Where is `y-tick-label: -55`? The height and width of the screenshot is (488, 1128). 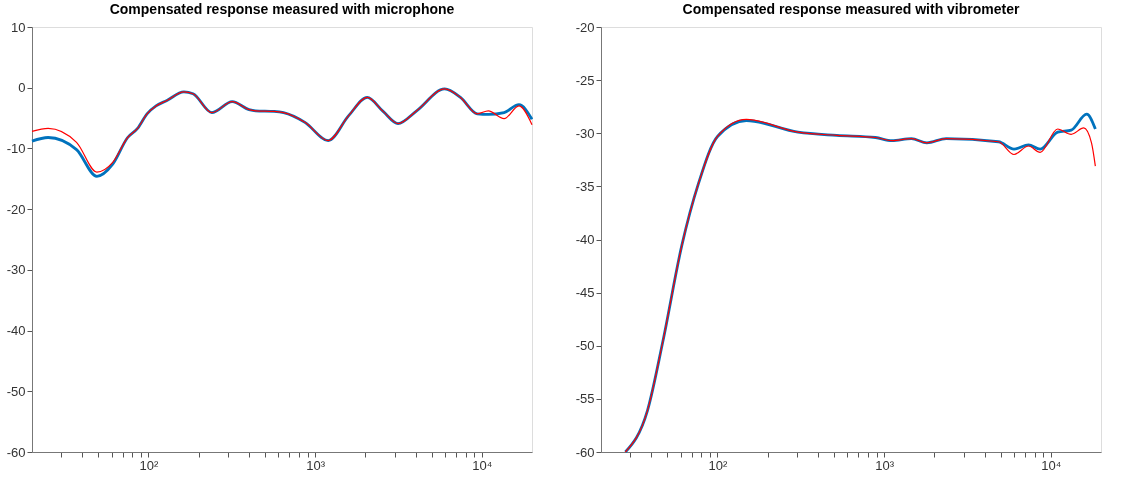 y-tick-label: -55 is located at coordinates (585, 399).